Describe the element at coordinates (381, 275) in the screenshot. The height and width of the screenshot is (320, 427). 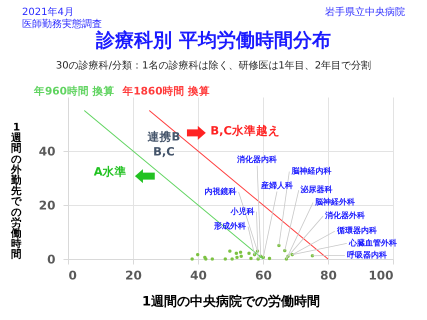
I see `x-tick-label: 100` at that location.